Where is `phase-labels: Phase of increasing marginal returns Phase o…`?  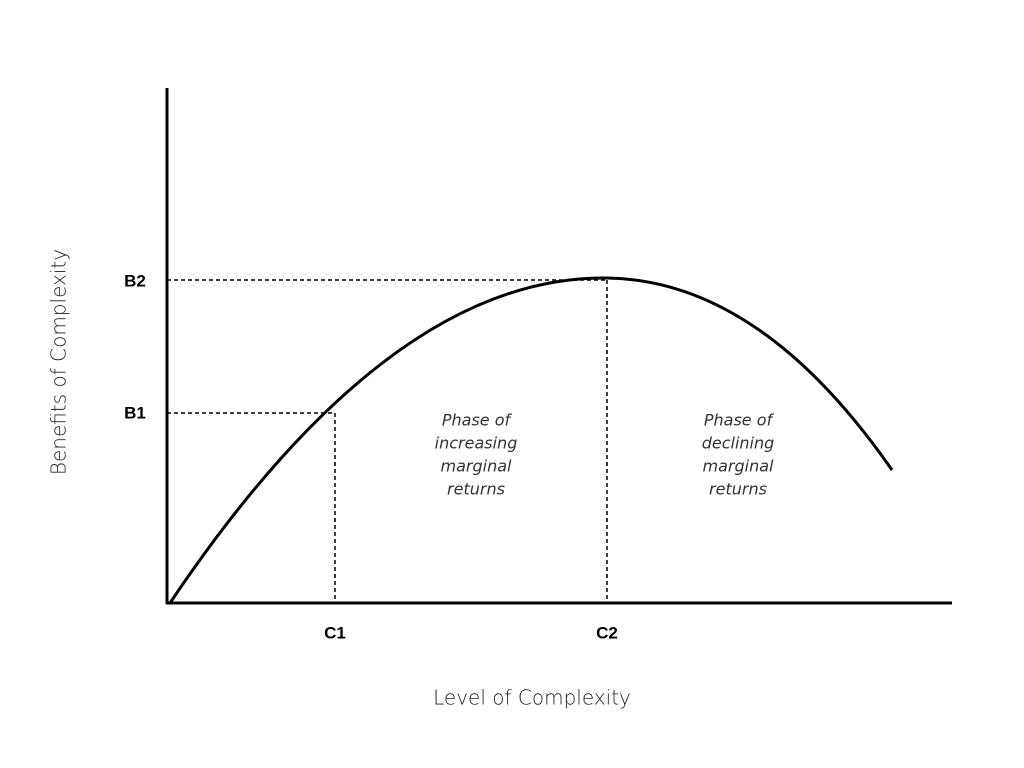
phase-labels: Phase of increasing marginal returns Phase o… is located at coordinates (605, 455).